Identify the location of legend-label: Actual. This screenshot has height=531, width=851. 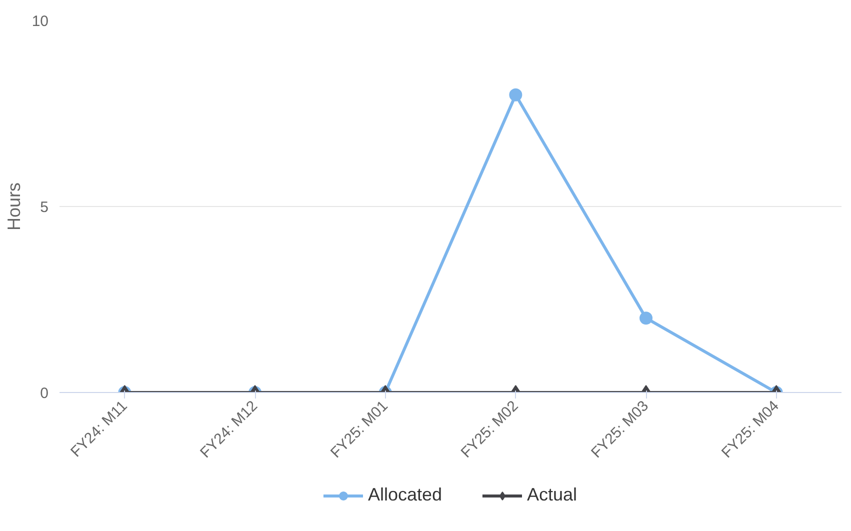
(552, 495).